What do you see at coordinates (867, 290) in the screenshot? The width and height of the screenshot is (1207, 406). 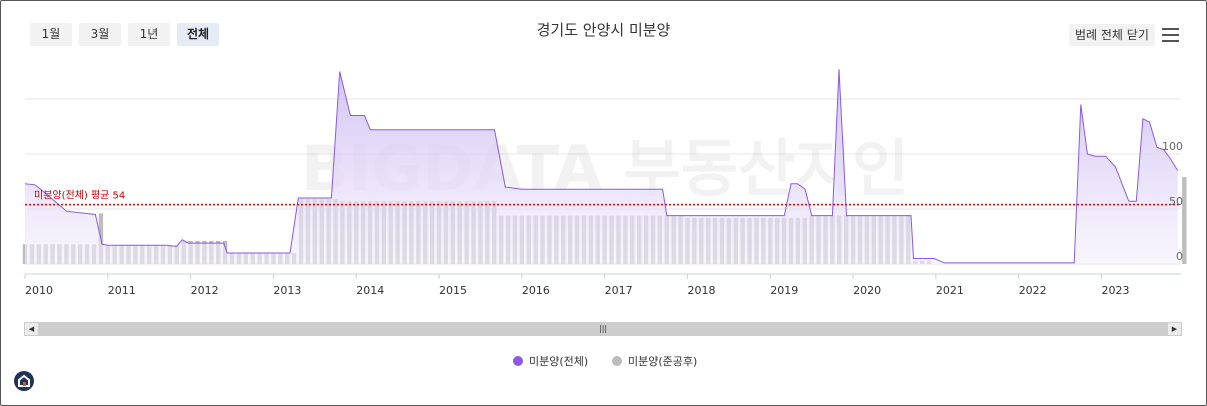 I see `x-tick-label: 2020` at bounding box center [867, 290].